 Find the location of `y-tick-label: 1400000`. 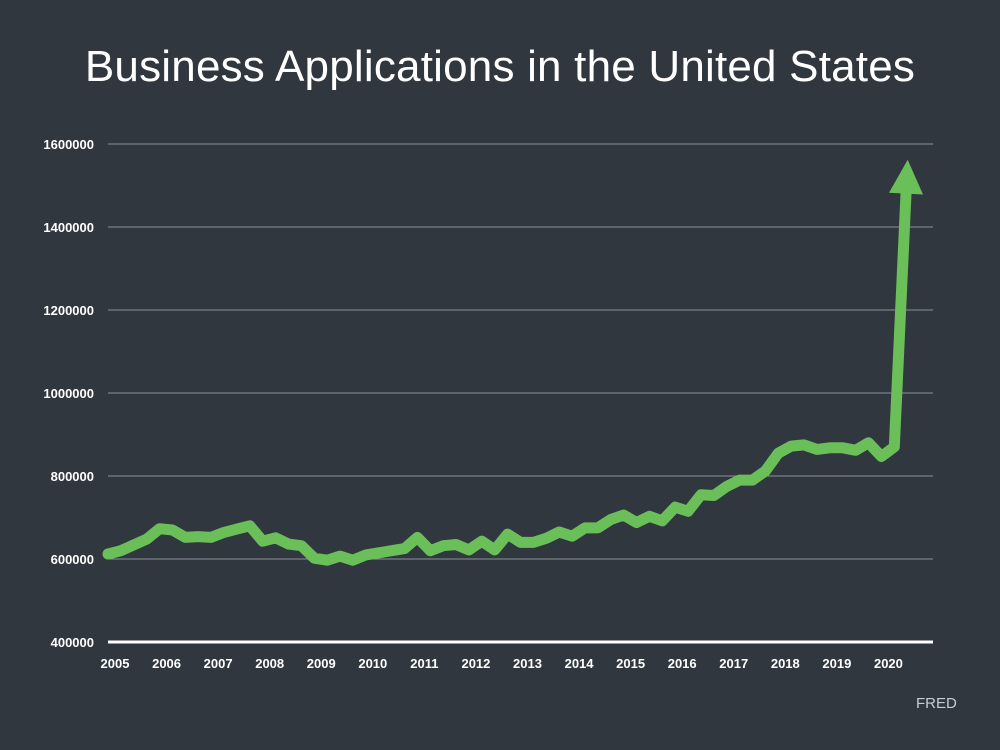

y-tick-label: 1400000 is located at coordinates (68, 227).